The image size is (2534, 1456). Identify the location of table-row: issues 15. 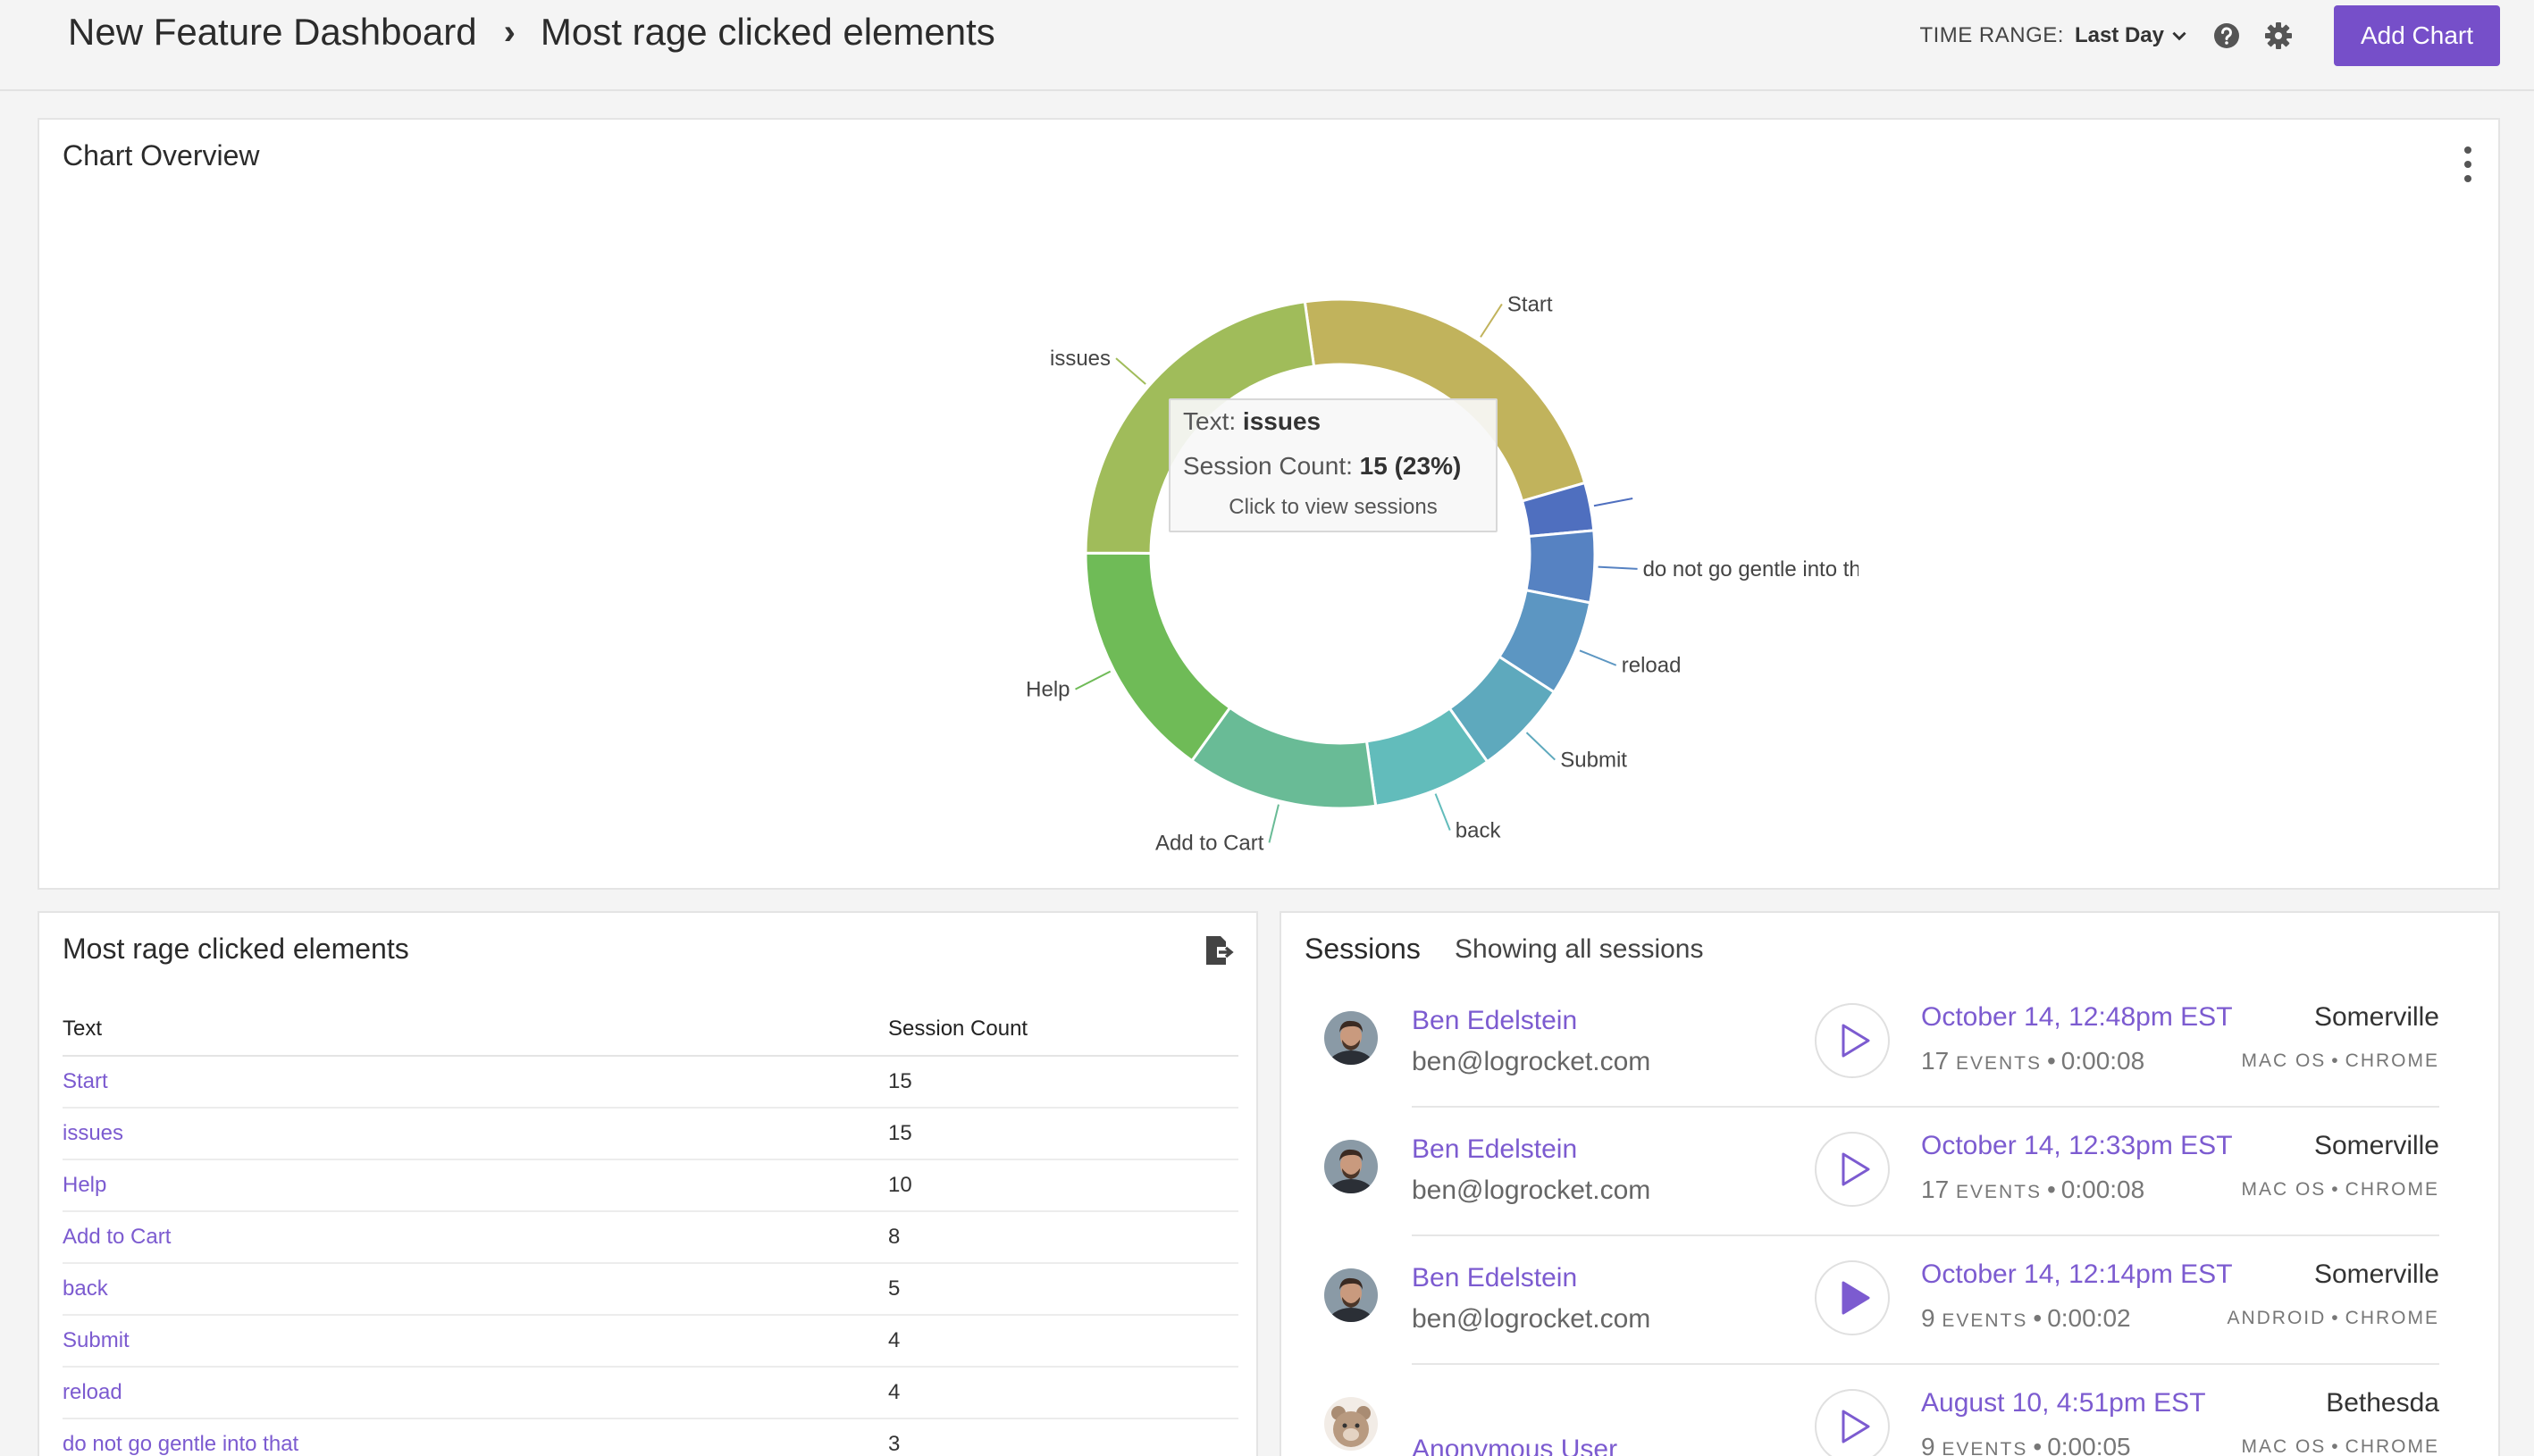
(650, 1134).